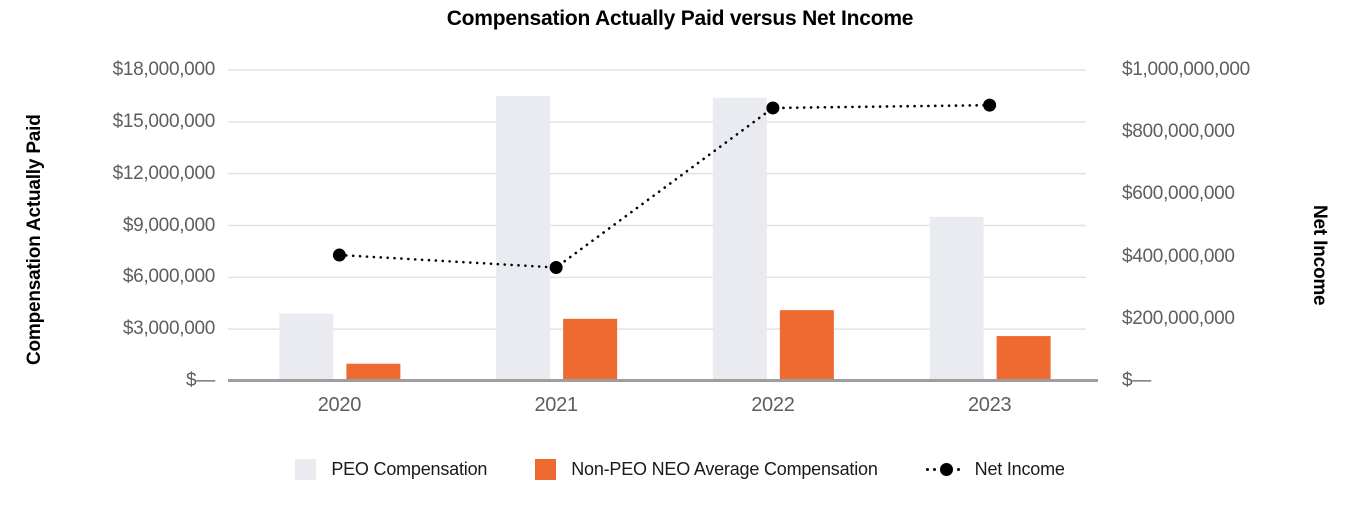 The image size is (1360, 520). I want to click on legend-item-non-peo-neo-average-compensation: Non-PEO NEO Average Compensation, so click(706, 469).